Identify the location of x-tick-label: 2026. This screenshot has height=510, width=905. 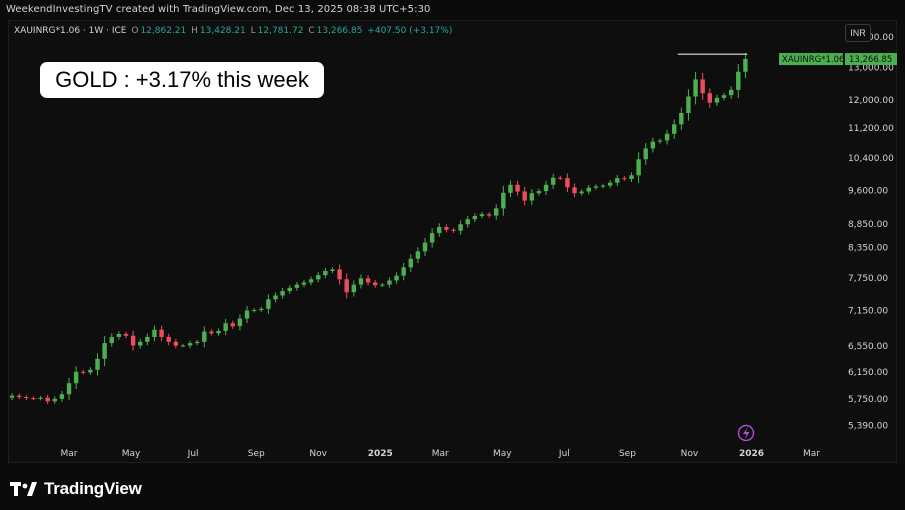
(751, 454).